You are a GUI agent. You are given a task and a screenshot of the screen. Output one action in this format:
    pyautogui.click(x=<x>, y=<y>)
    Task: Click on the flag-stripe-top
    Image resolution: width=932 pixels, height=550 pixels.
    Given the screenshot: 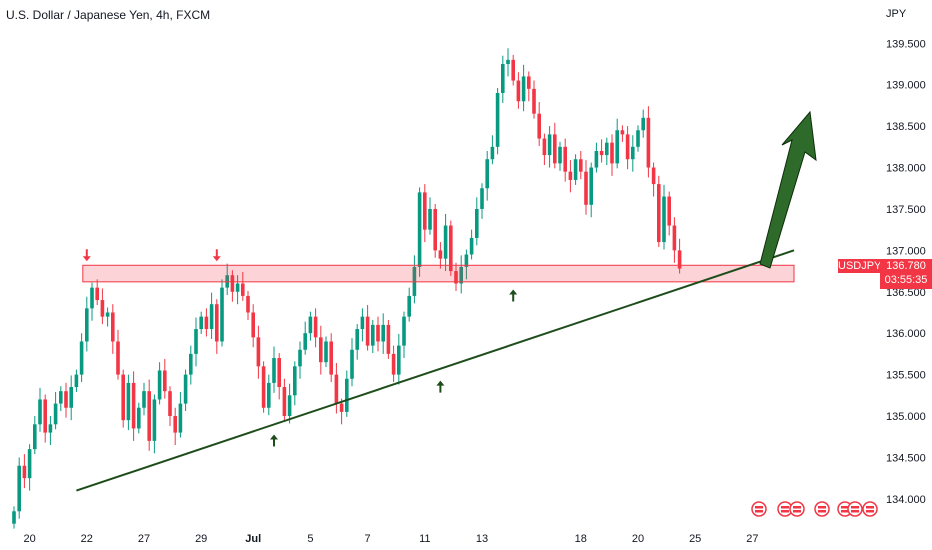 What is the action you would take?
    pyautogui.click(x=797, y=507)
    